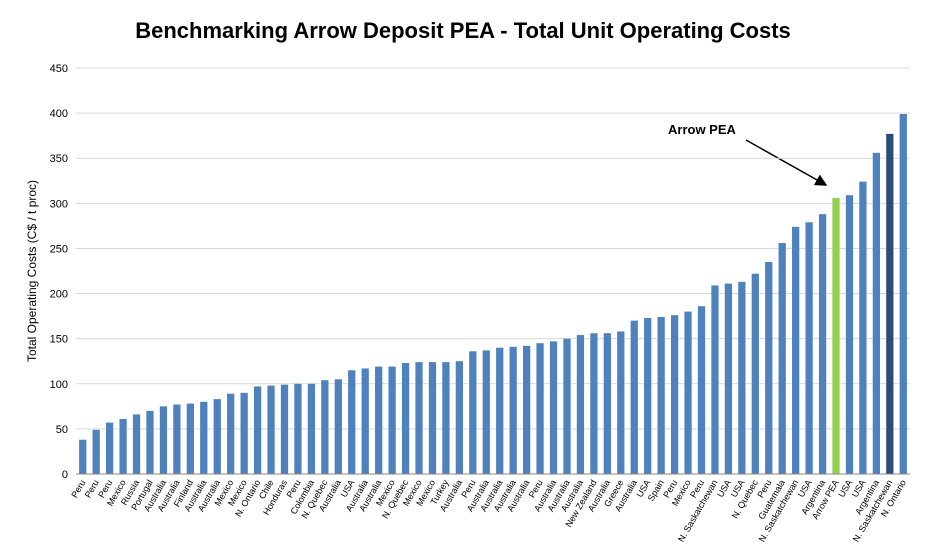  Describe the element at coordinates (65, 475) in the screenshot. I see `y-tick-label: 0` at that location.